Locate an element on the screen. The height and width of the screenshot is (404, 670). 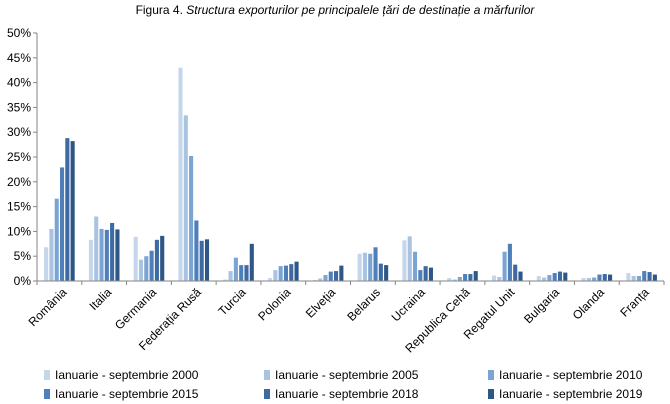
legend-item-2000: Ianuarie - septembrie 2000 is located at coordinates (121, 375).